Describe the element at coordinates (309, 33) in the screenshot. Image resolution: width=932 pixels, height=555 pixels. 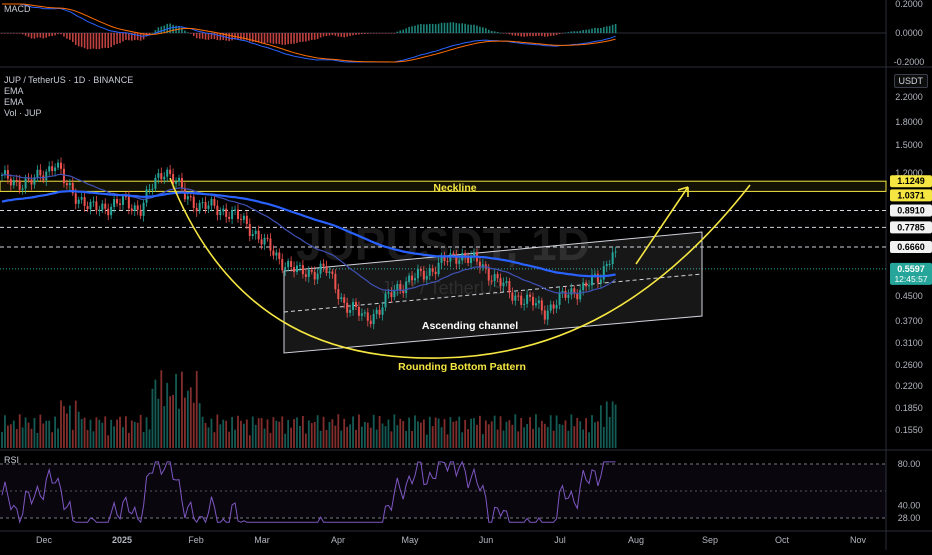
I see `macd-signal-line` at that location.